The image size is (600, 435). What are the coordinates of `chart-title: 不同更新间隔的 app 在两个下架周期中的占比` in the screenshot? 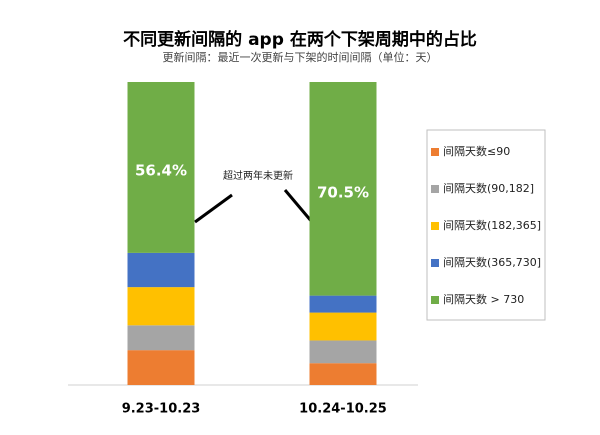 It's located at (300, 39).